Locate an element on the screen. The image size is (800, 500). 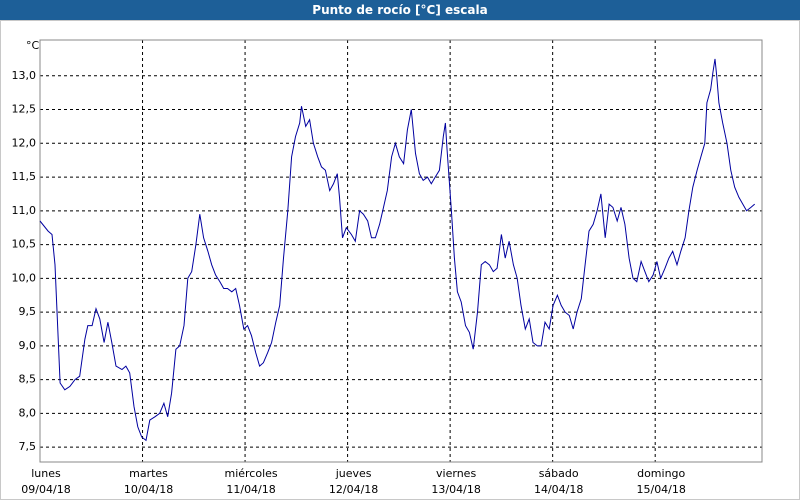
x-tick-label: viernes is located at coordinates (456, 473).